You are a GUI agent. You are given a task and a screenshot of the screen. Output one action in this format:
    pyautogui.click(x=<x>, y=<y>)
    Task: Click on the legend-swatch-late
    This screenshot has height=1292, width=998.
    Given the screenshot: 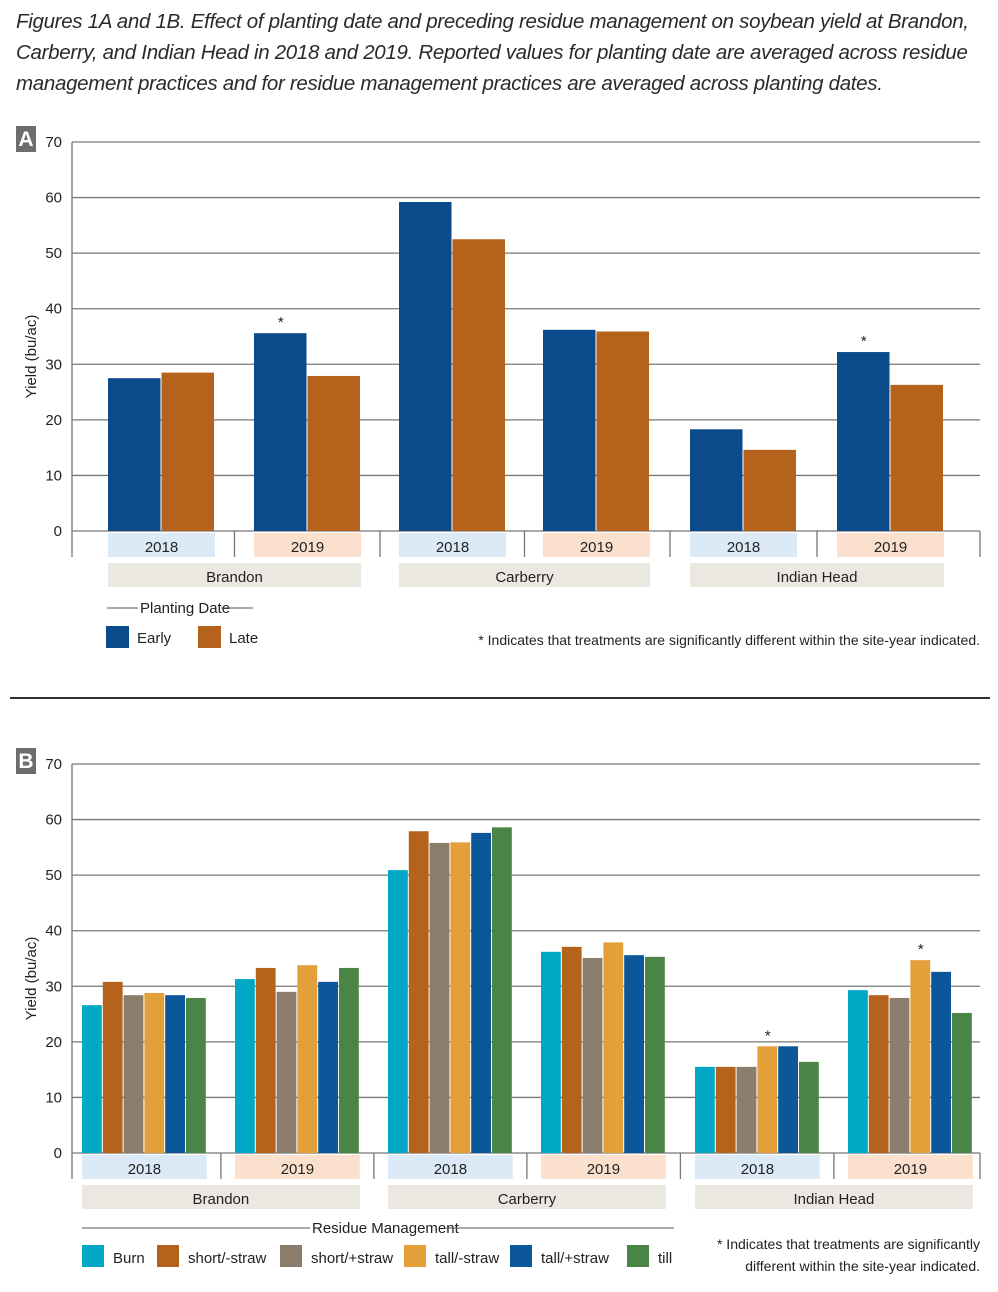 What is the action you would take?
    pyautogui.click(x=209, y=637)
    